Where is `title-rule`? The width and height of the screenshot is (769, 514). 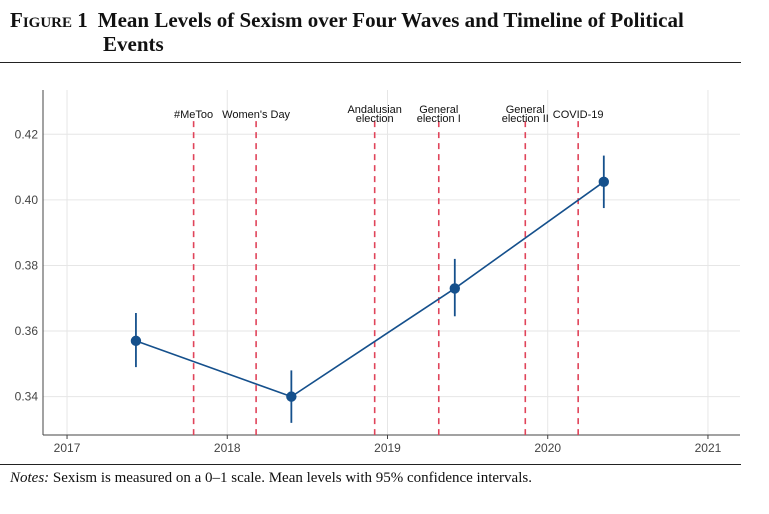 title-rule is located at coordinates (370, 62).